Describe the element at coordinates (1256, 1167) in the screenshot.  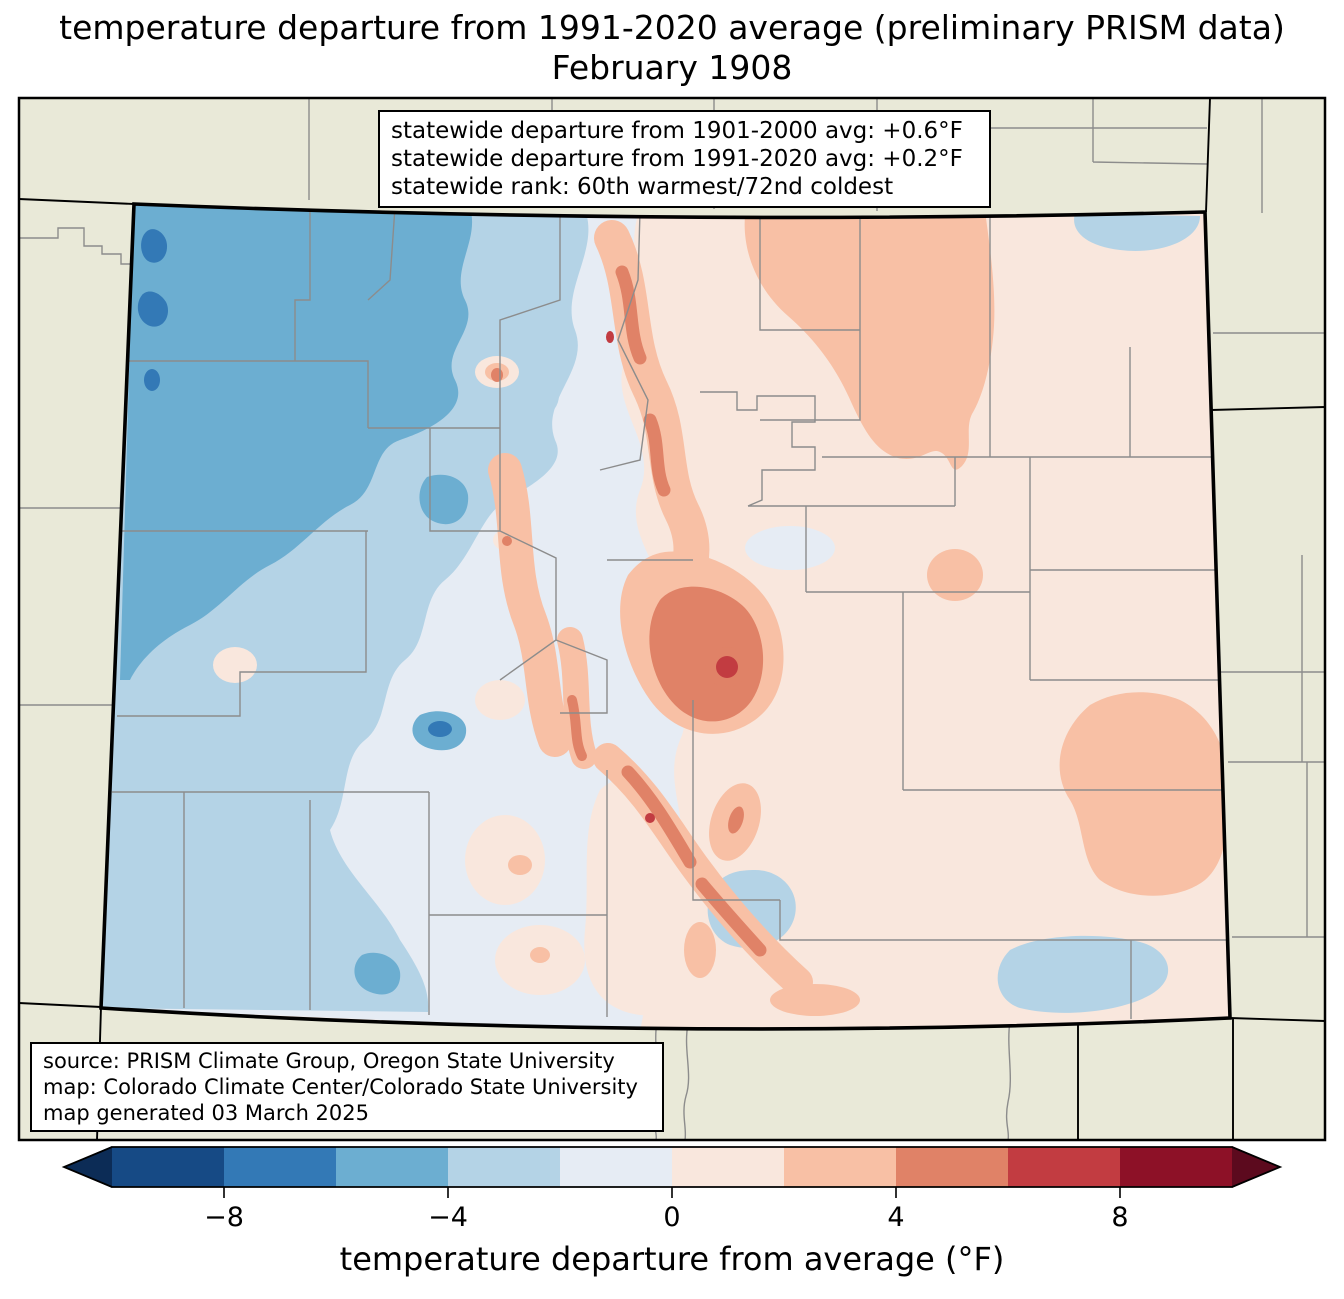
I see `colorbar-over-arrow` at that location.